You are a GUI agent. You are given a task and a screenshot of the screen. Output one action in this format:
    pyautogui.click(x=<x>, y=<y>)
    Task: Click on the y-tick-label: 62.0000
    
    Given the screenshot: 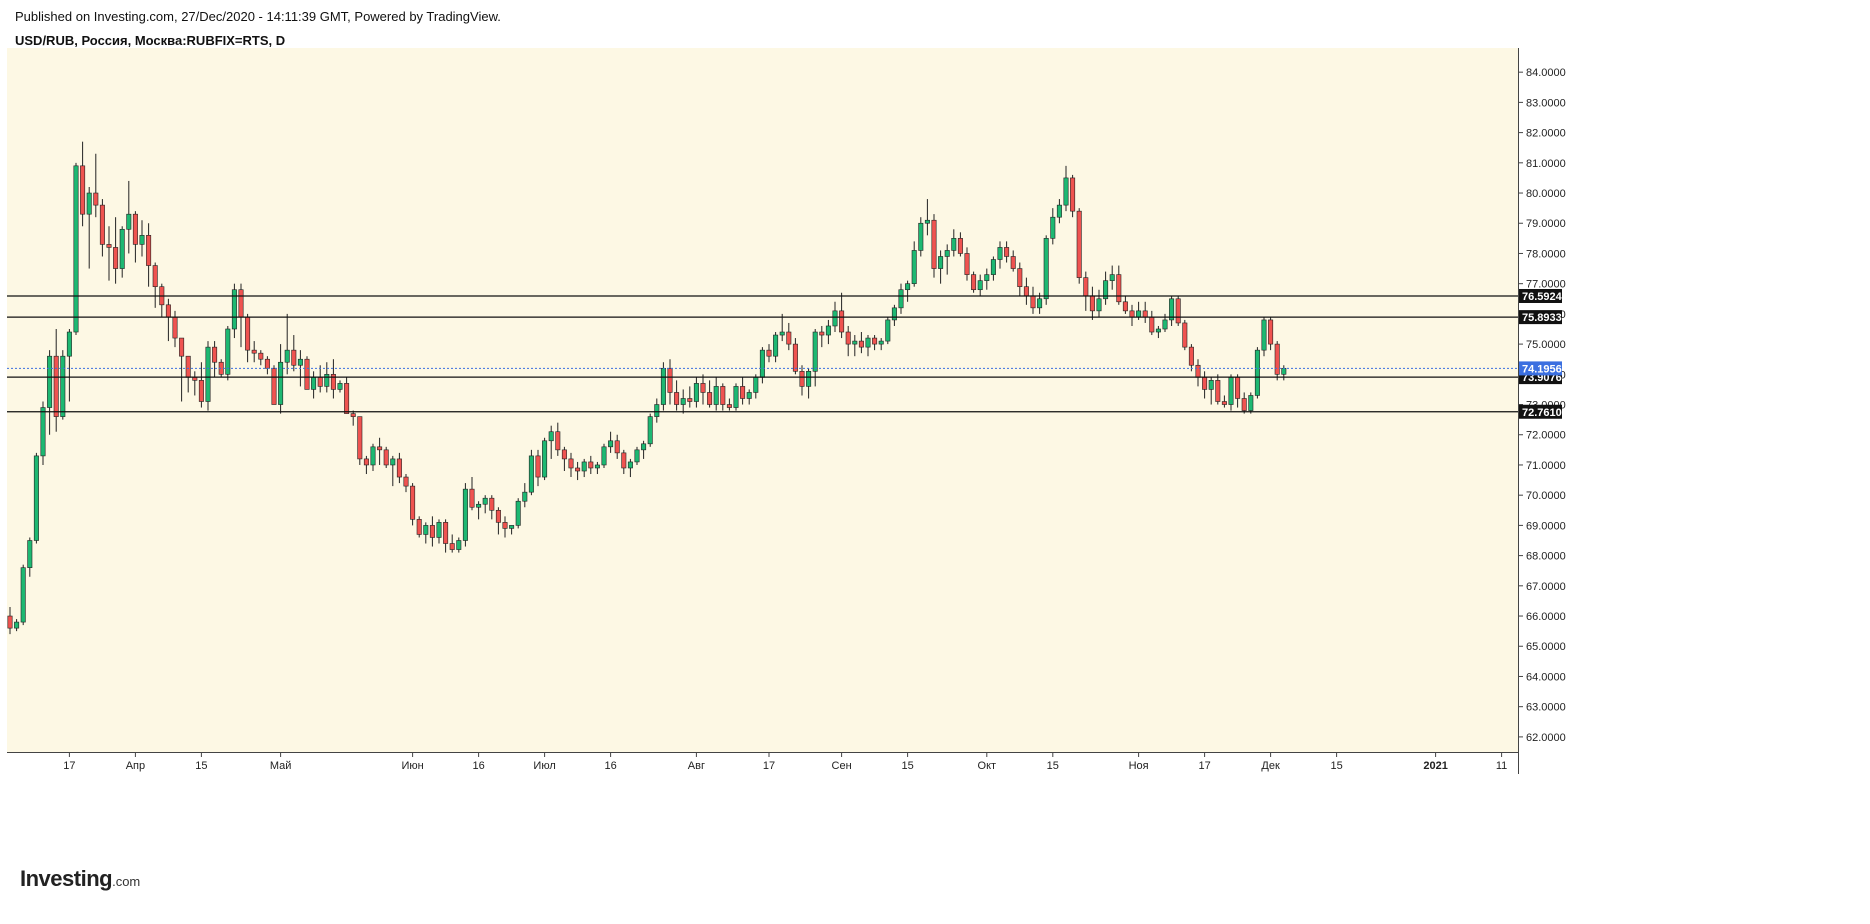 What is the action you would take?
    pyautogui.click(x=1546, y=738)
    